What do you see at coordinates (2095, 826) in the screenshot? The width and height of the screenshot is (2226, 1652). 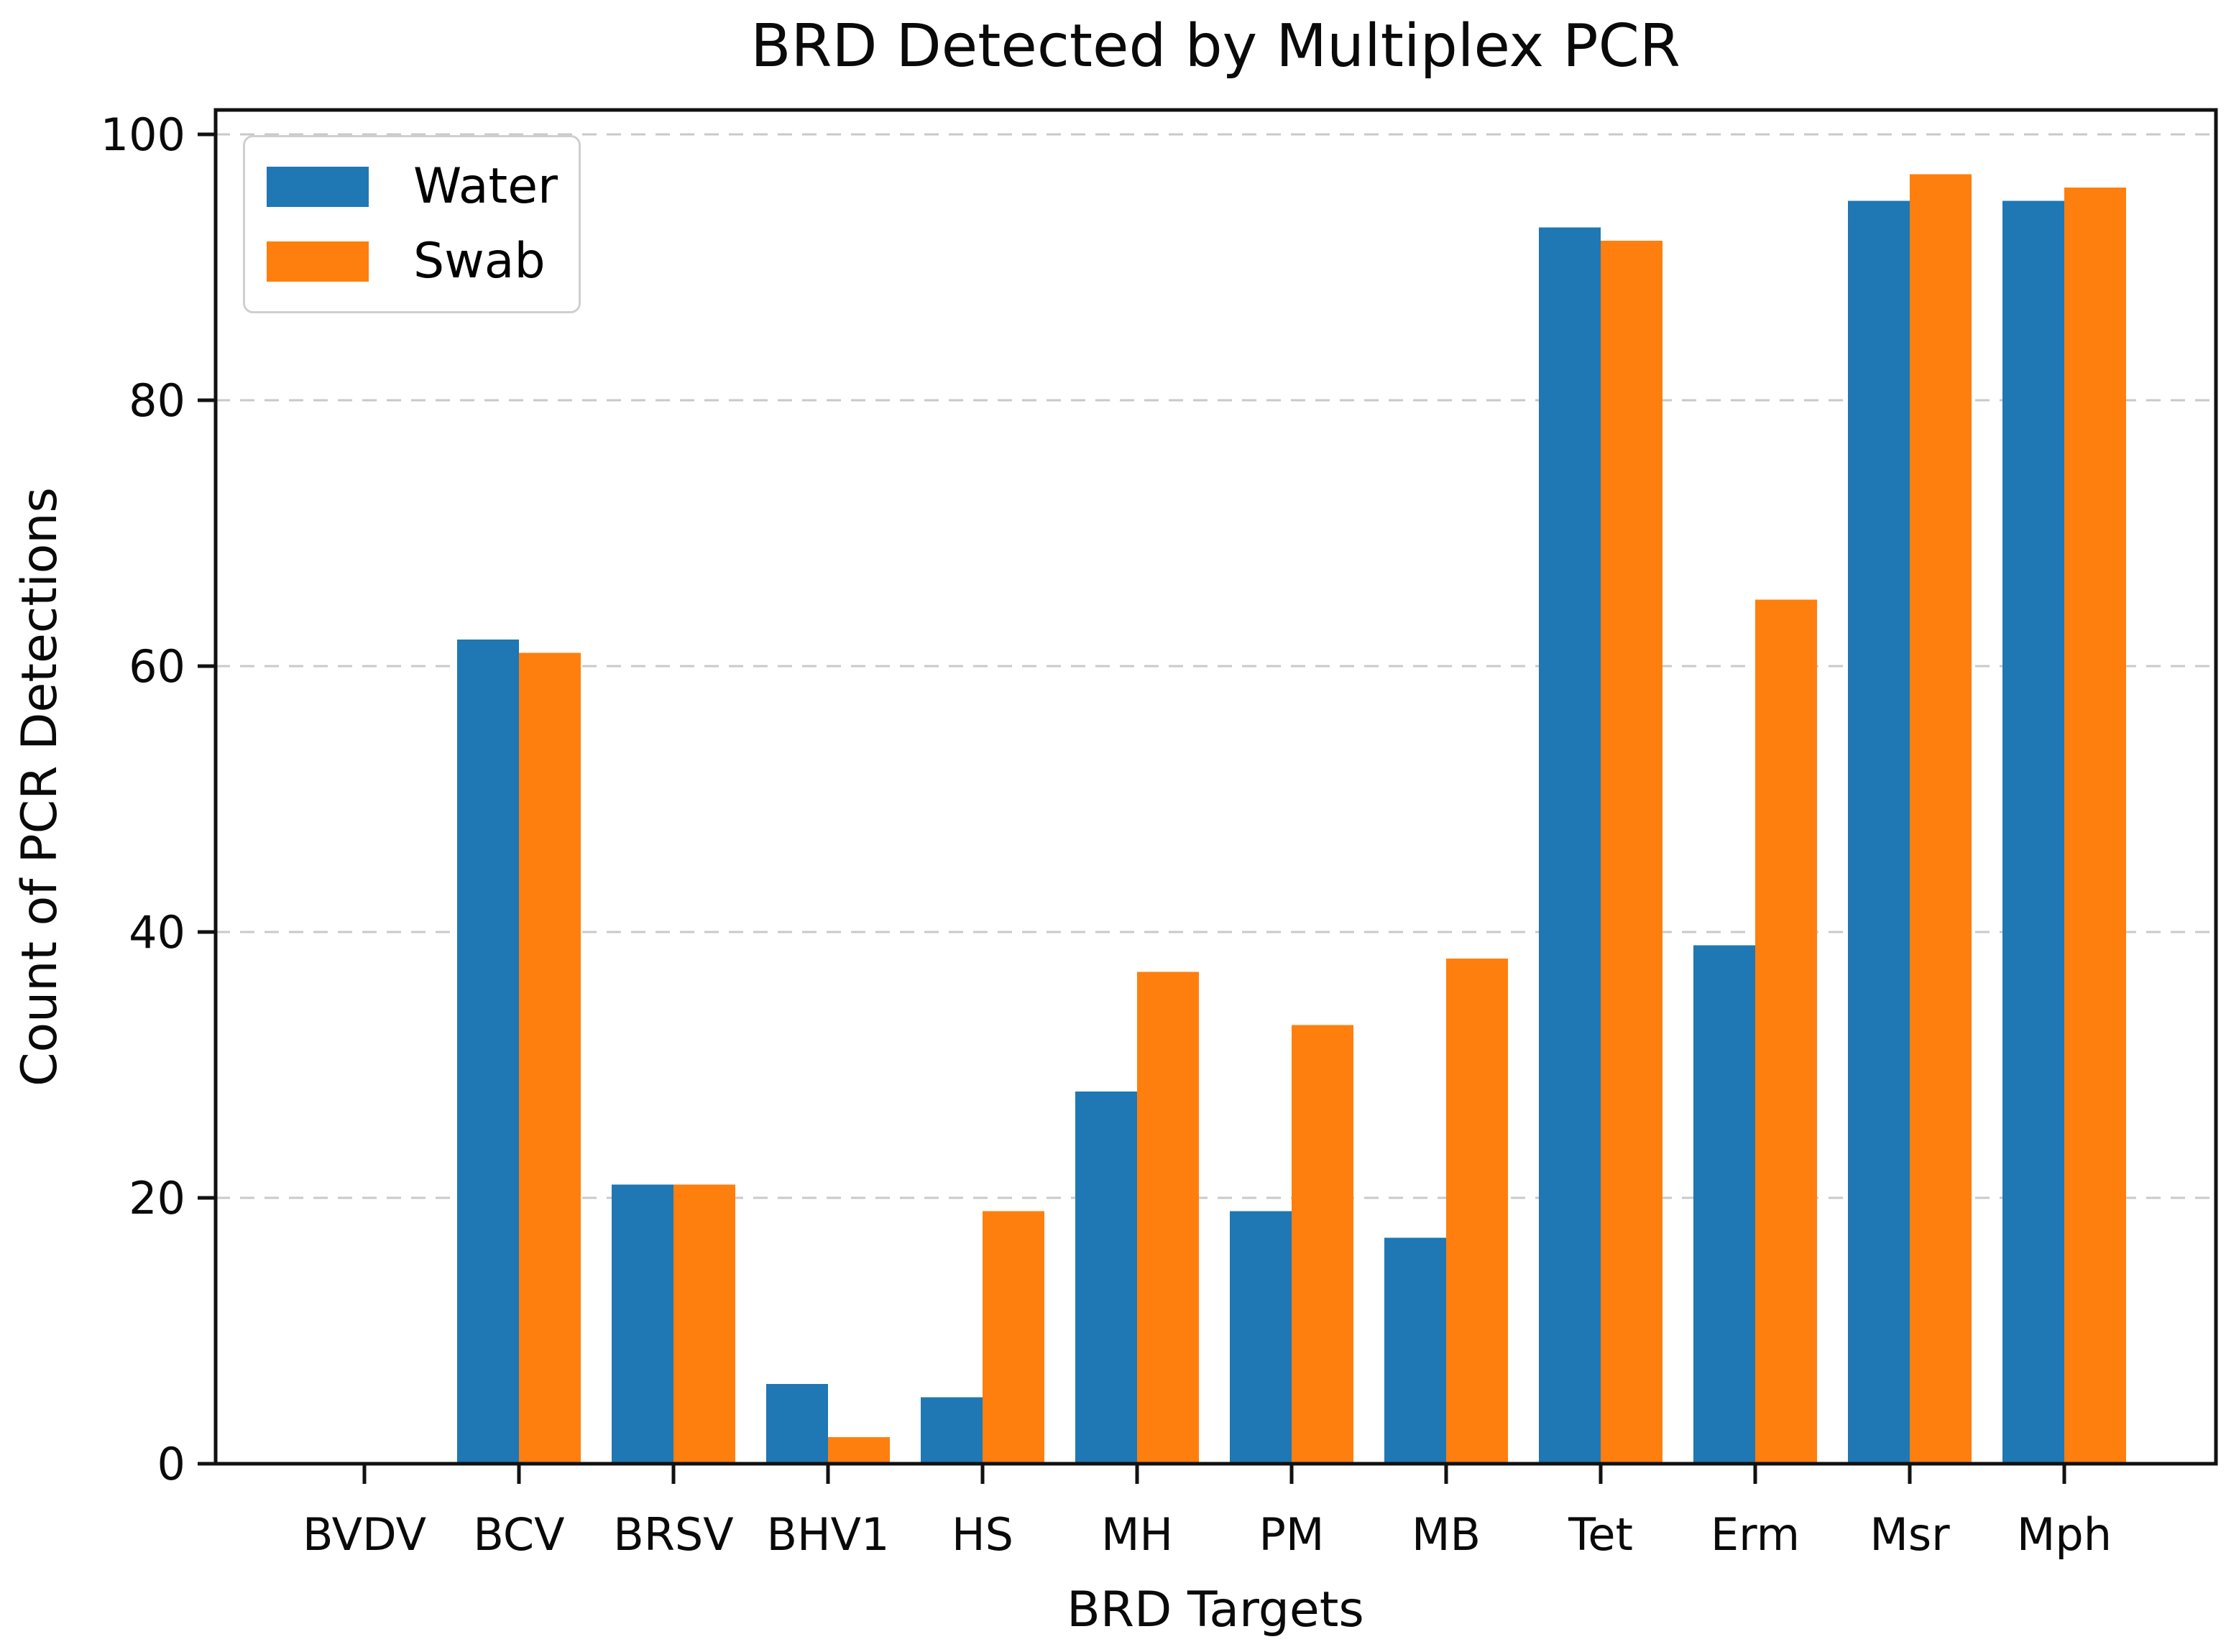 I see `bar-swab-Mph` at bounding box center [2095, 826].